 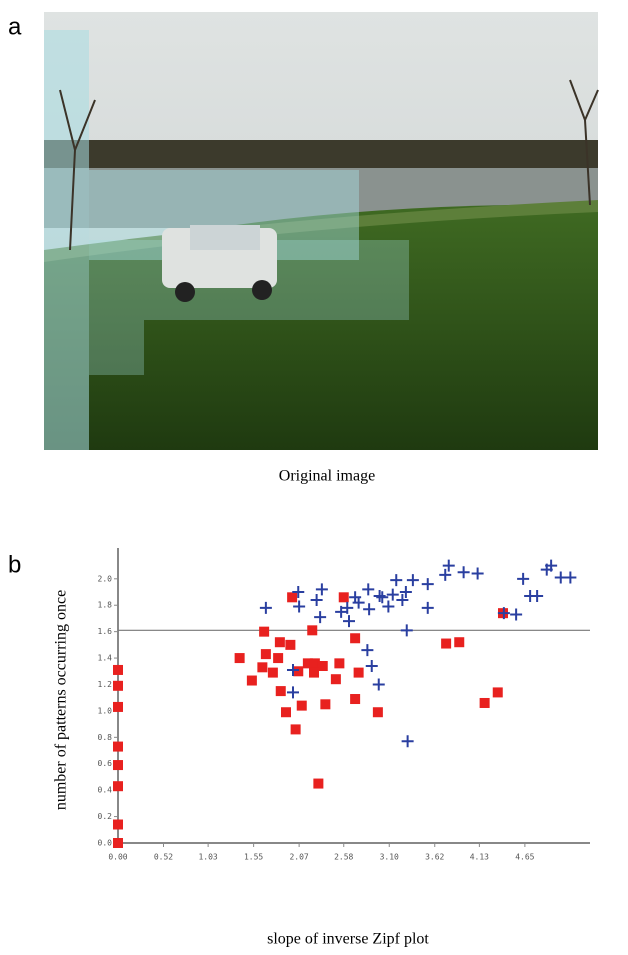 What do you see at coordinates (479, 857) in the screenshot?
I see `x-tick-label: 4.13` at bounding box center [479, 857].